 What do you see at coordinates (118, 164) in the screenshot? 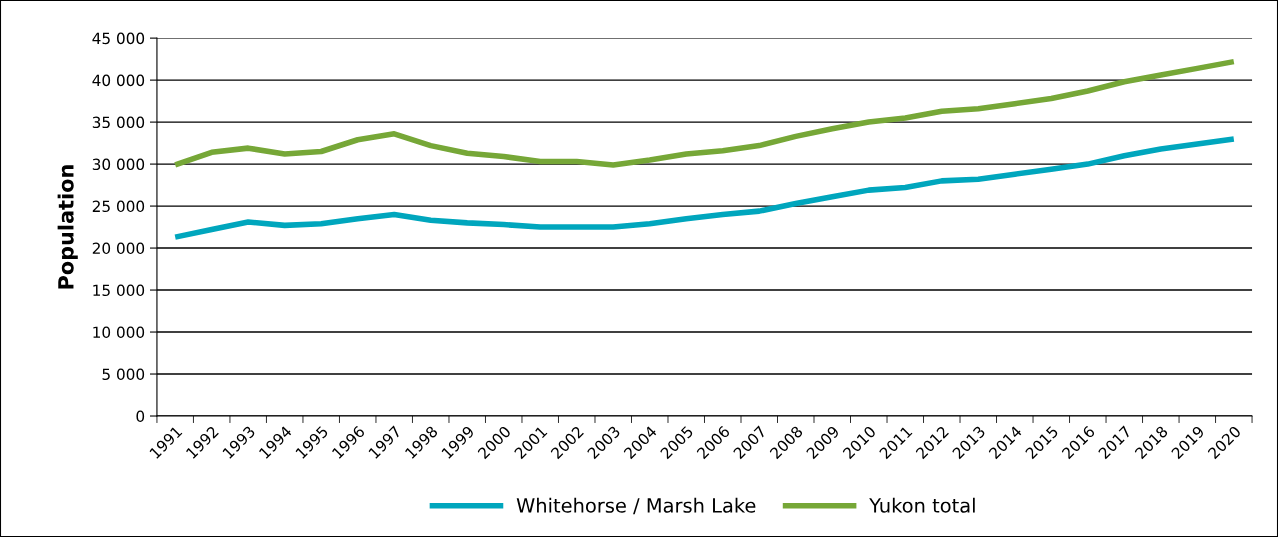
I see `y-tick-label: 30 000` at bounding box center [118, 164].